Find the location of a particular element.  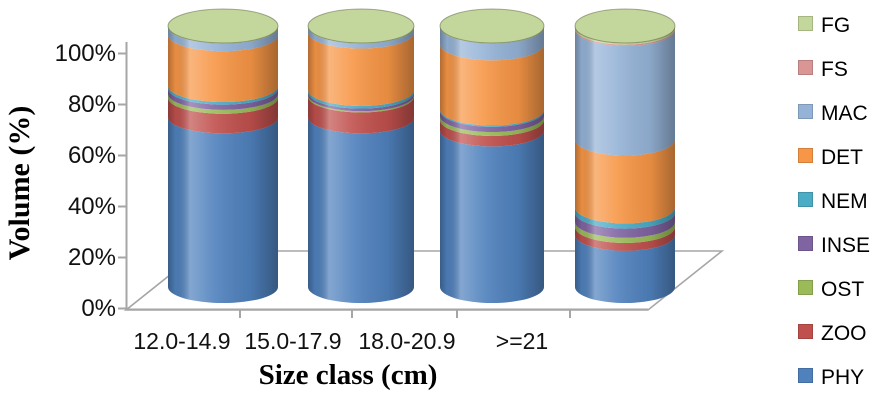

y-tick-label-60%: 60% is located at coordinates (91, 155).